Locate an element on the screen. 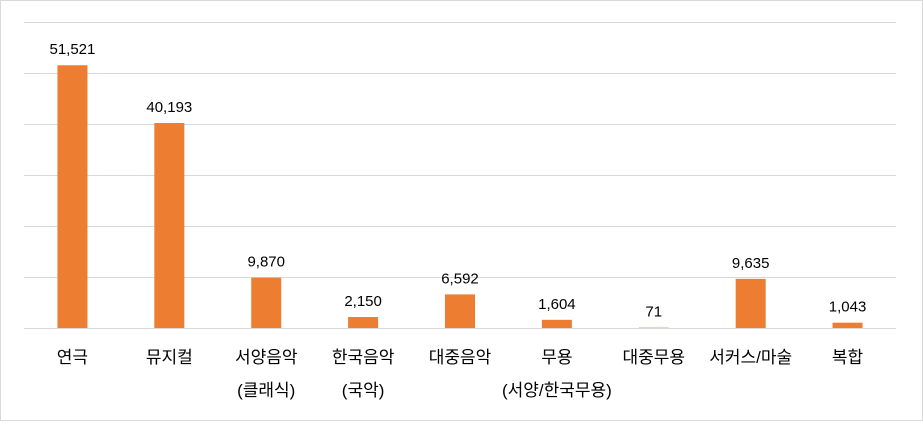 The image size is (923, 425). data-label: 71 is located at coordinates (653, 312).